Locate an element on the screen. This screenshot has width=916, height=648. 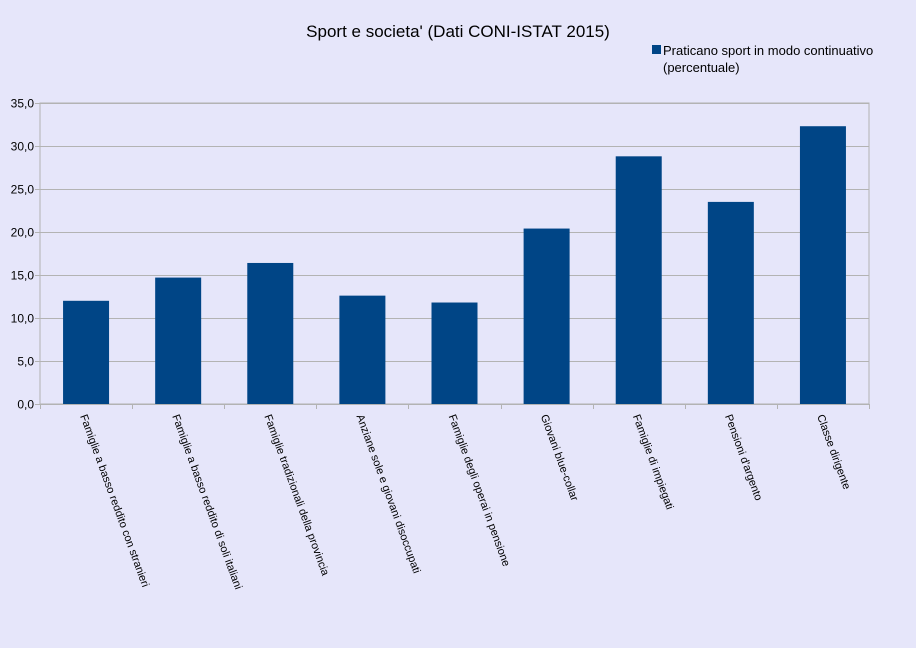
y-tick-label: 10,0 is located at coordinates (23, 319).